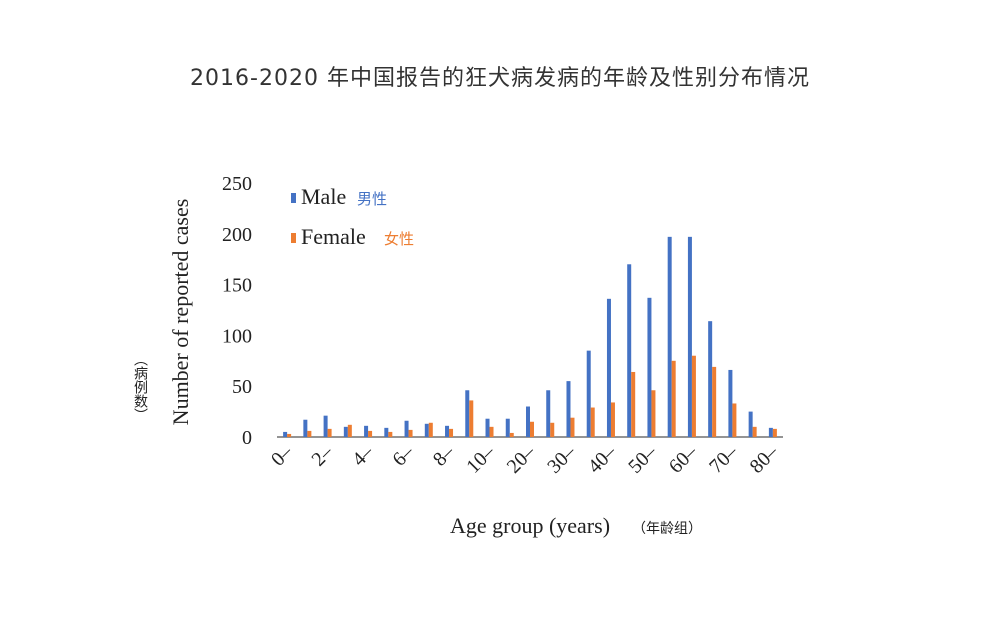 The width and height of the screenshot is (1000, 625). What do you see at coordinates (521, 458) in the screenshot?
I see `x-tick-label: 20–` at bounding box center [521, 458].